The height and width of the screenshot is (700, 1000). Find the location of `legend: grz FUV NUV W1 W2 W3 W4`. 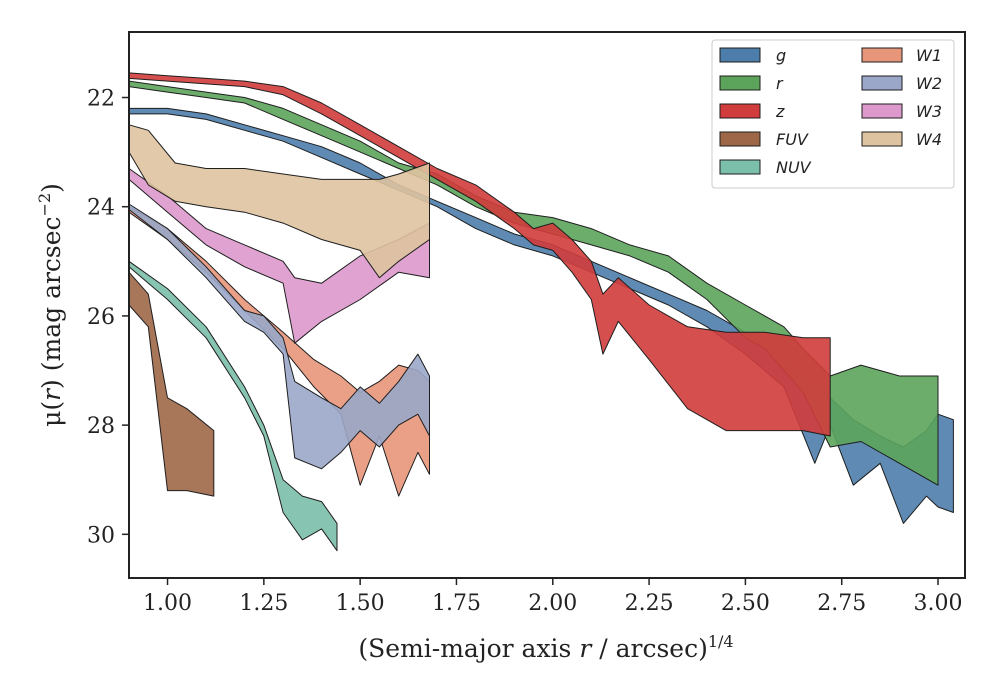

legend: grz FUV NUV W1 W2 W3 W4 is located at coordinates (833, 114).